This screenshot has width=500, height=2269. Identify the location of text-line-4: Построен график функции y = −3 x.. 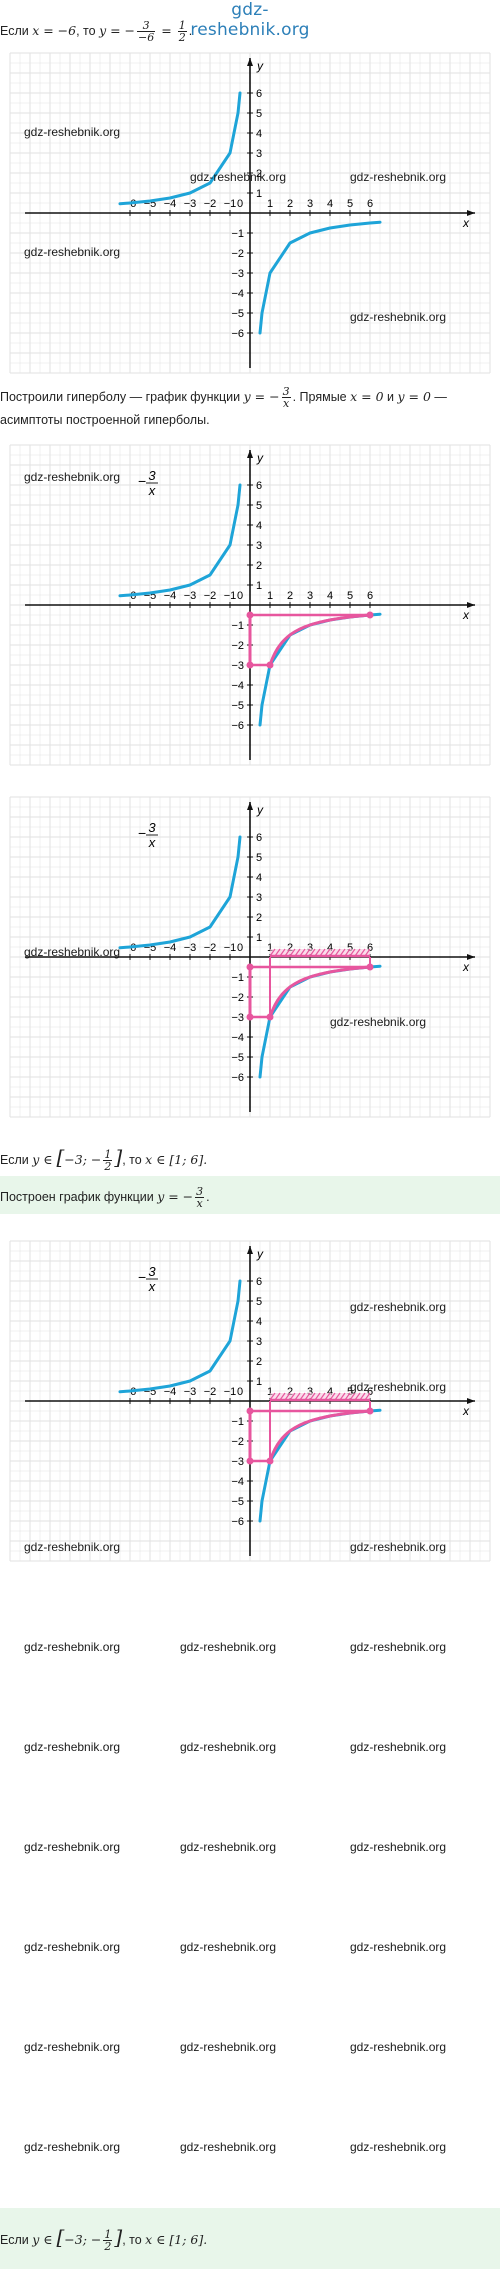
(105, 1197).